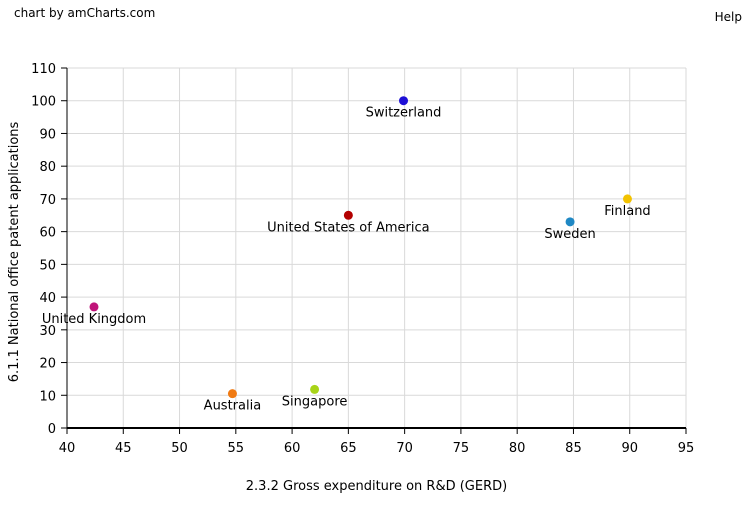 The height and width of the screenshot is (518, 754). Describe the element at coordinates (348, 227) in the screenshot. I see `data-point-label: United States of America` at that location.